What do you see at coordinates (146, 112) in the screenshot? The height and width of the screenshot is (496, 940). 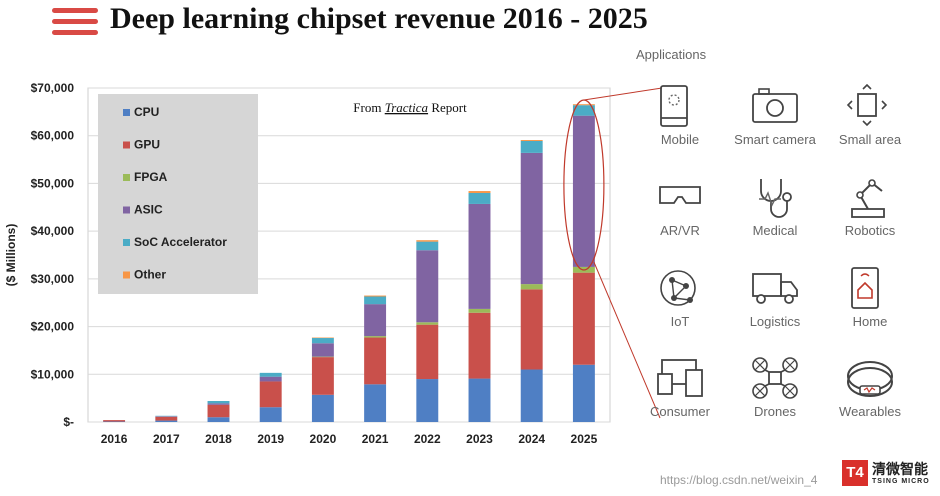 I see `legend-label: CPU` at bounding box center [146, 112].